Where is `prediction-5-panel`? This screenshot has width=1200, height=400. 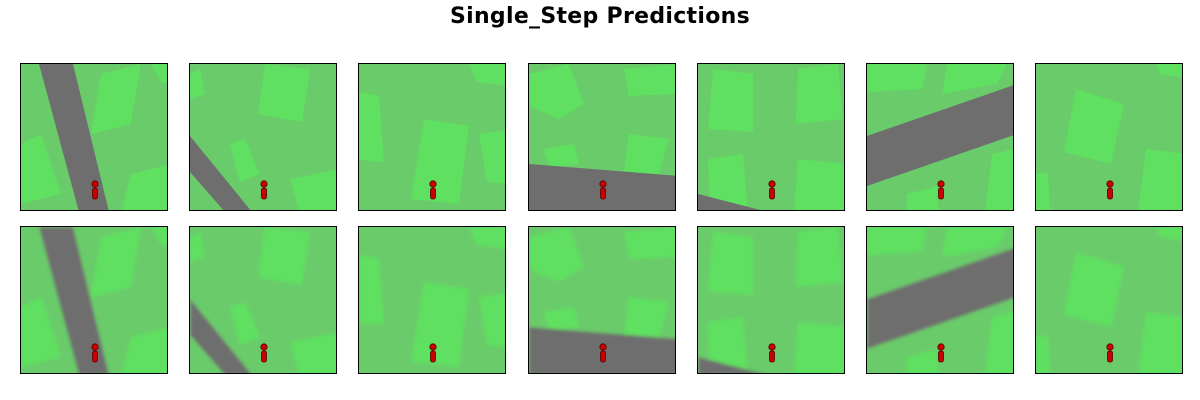
prediction-5-panel is located at coordinates (771, 300).